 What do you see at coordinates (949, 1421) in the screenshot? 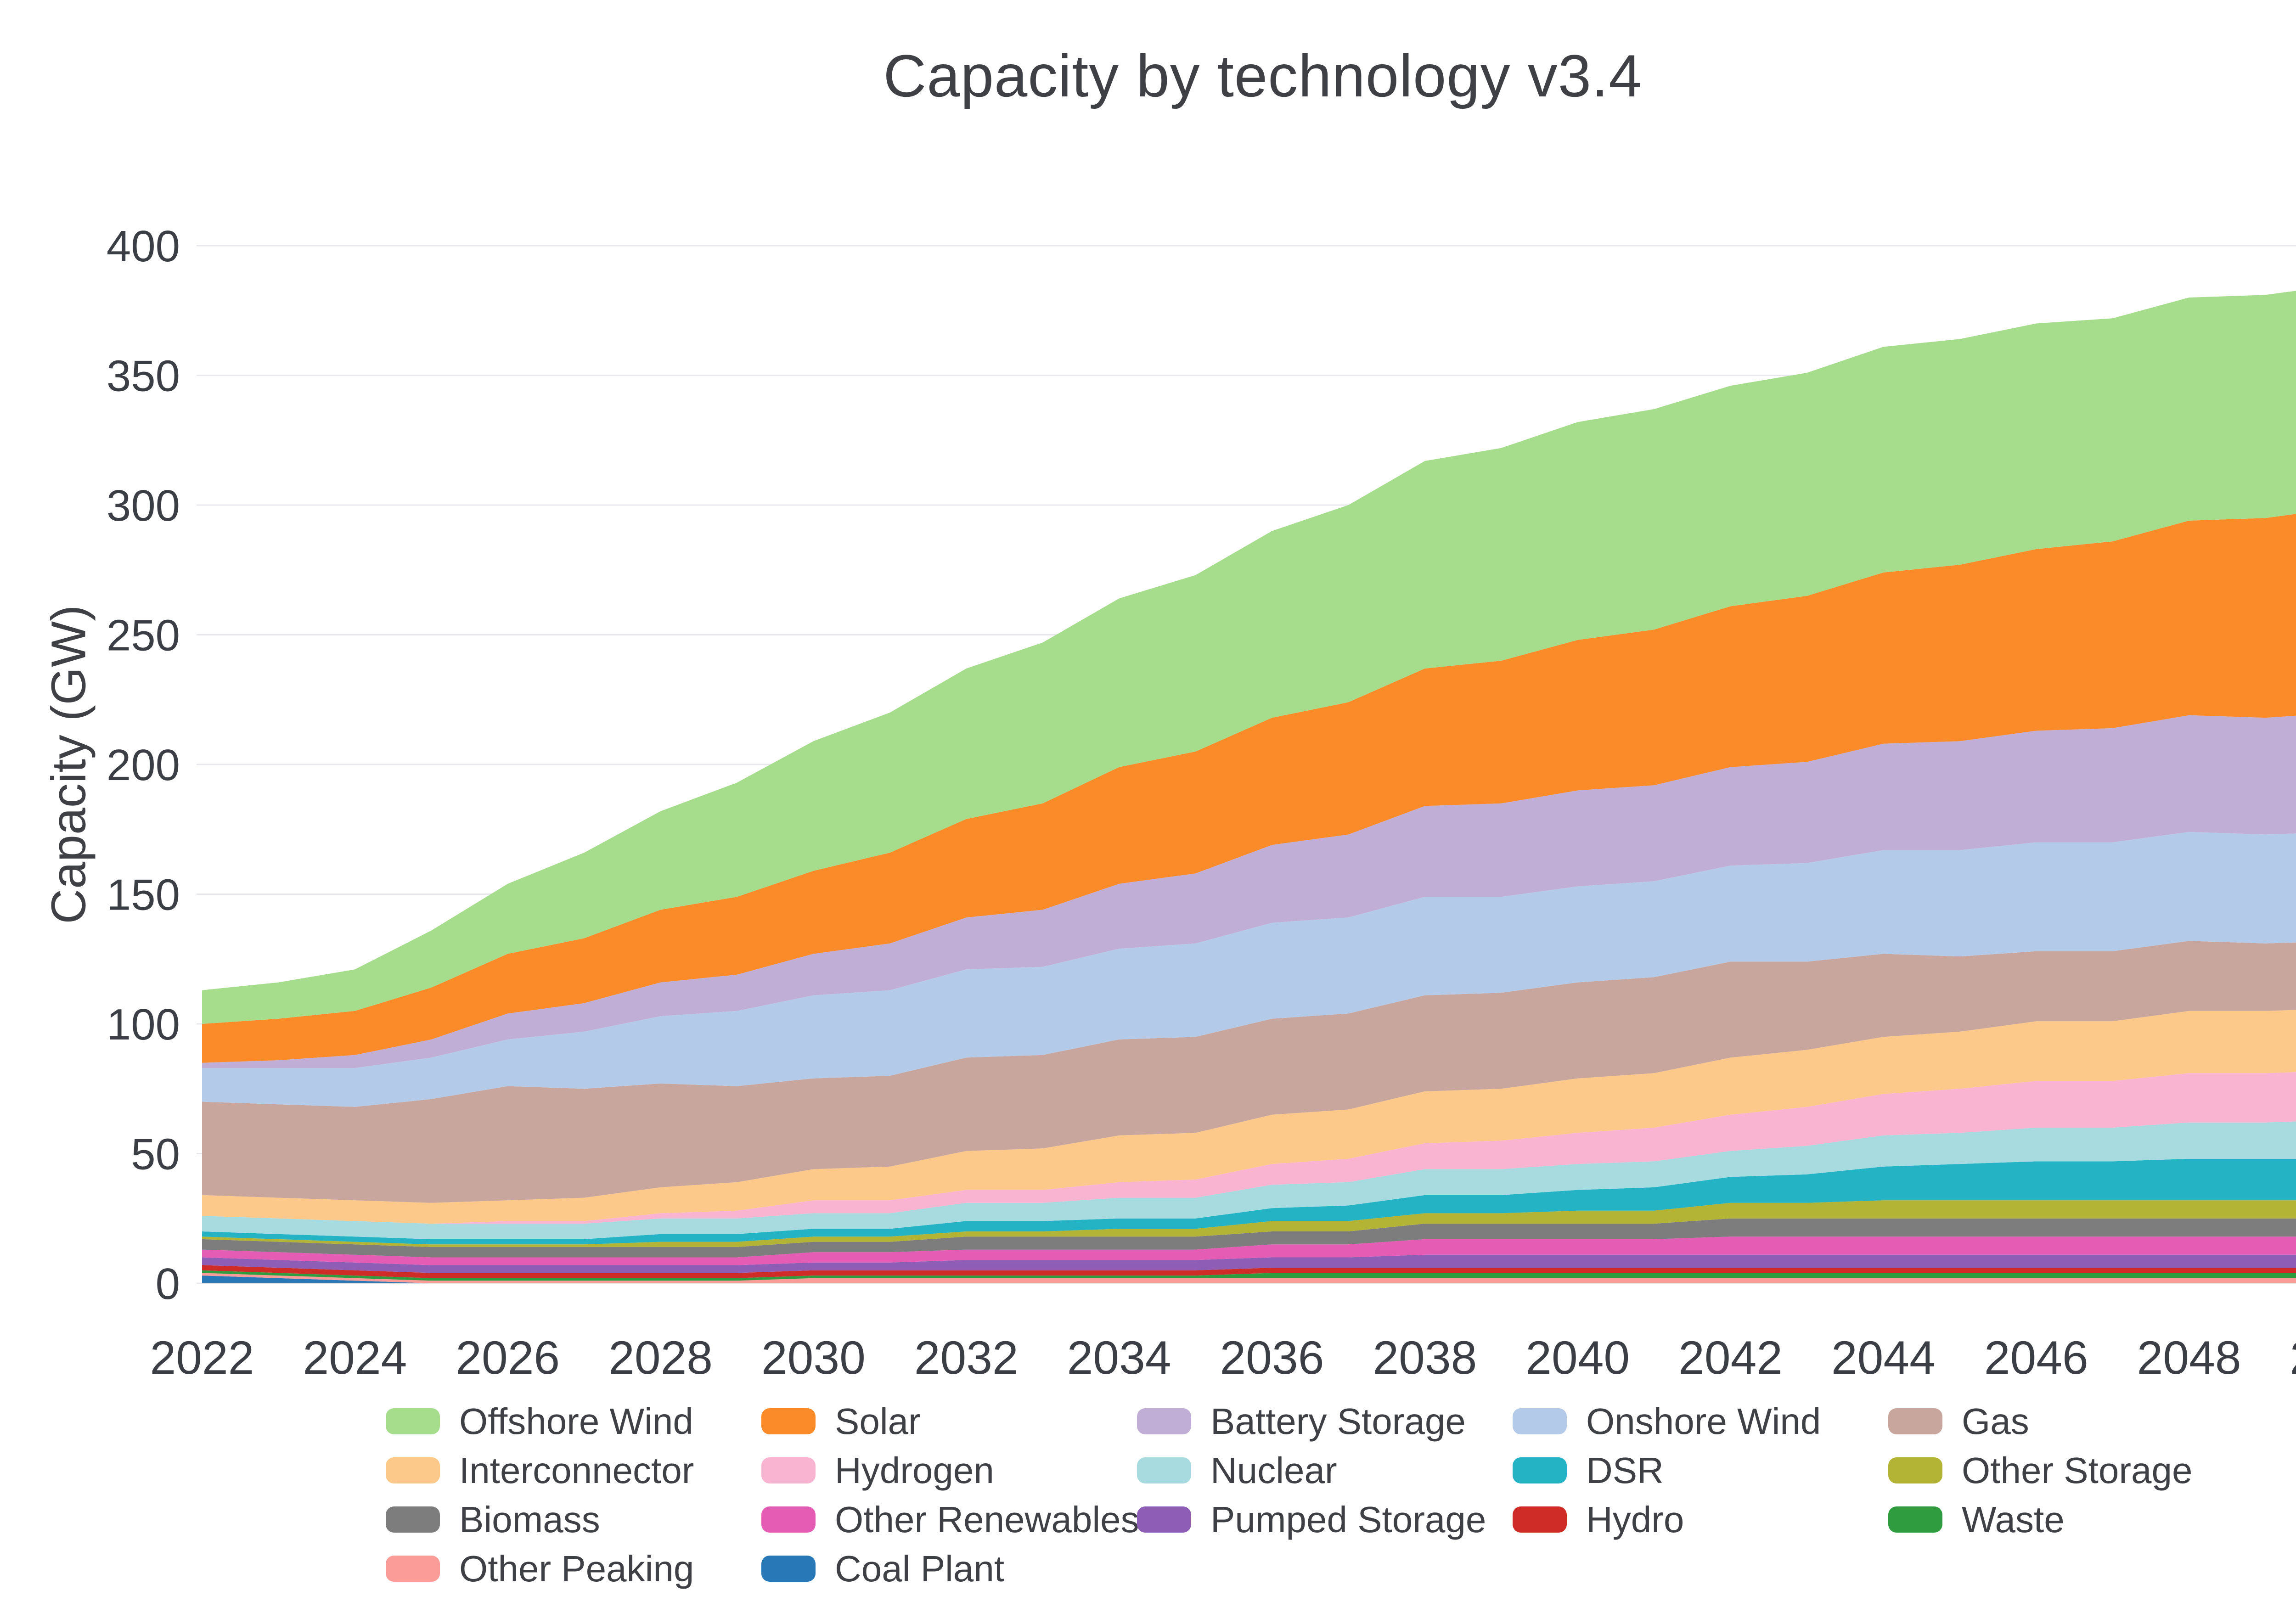
I see `legend-item-solar: Solar` at bounding box center [949, 1421].